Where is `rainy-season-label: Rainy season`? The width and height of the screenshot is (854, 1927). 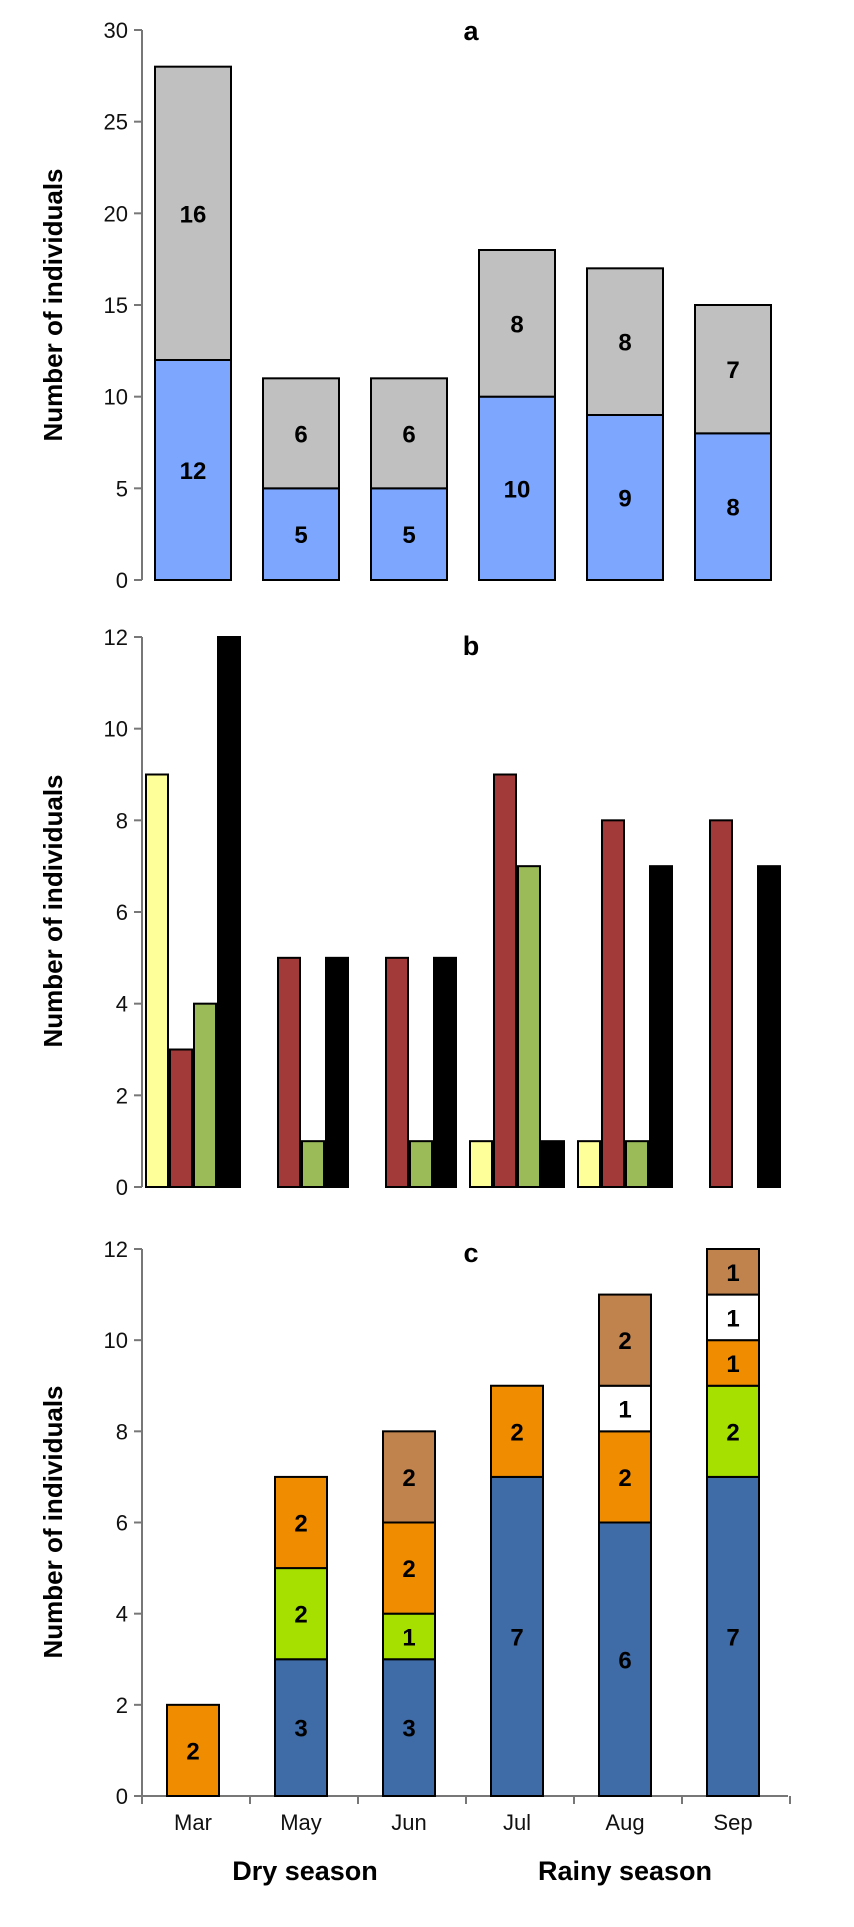 rainy-season-label: Rainy season is located at coordinates (625, 1871).